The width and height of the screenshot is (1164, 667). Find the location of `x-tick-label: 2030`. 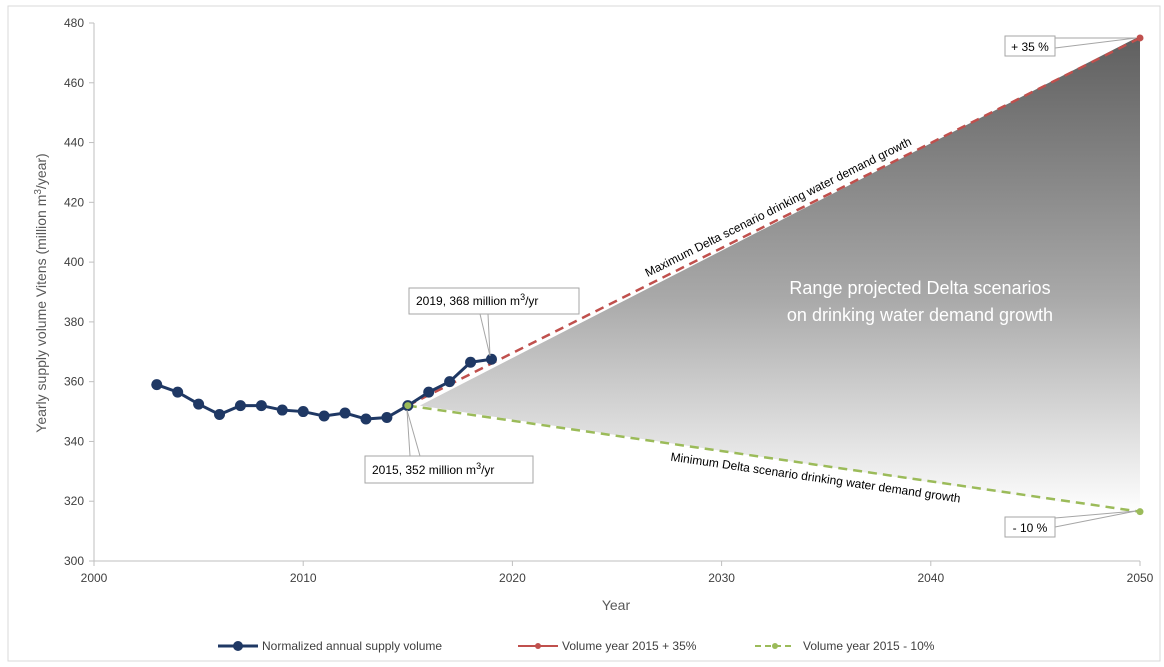

x-tick-label: 2030 is located at coordinates (721, 578).